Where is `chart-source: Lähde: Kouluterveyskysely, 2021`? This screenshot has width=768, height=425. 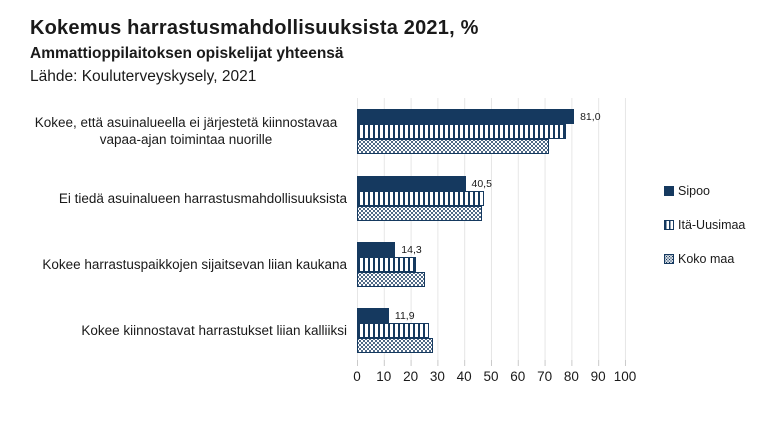
chart-source: Lähde: Kouluterveyskysely, 2021 is located at coordinates (143, 77).